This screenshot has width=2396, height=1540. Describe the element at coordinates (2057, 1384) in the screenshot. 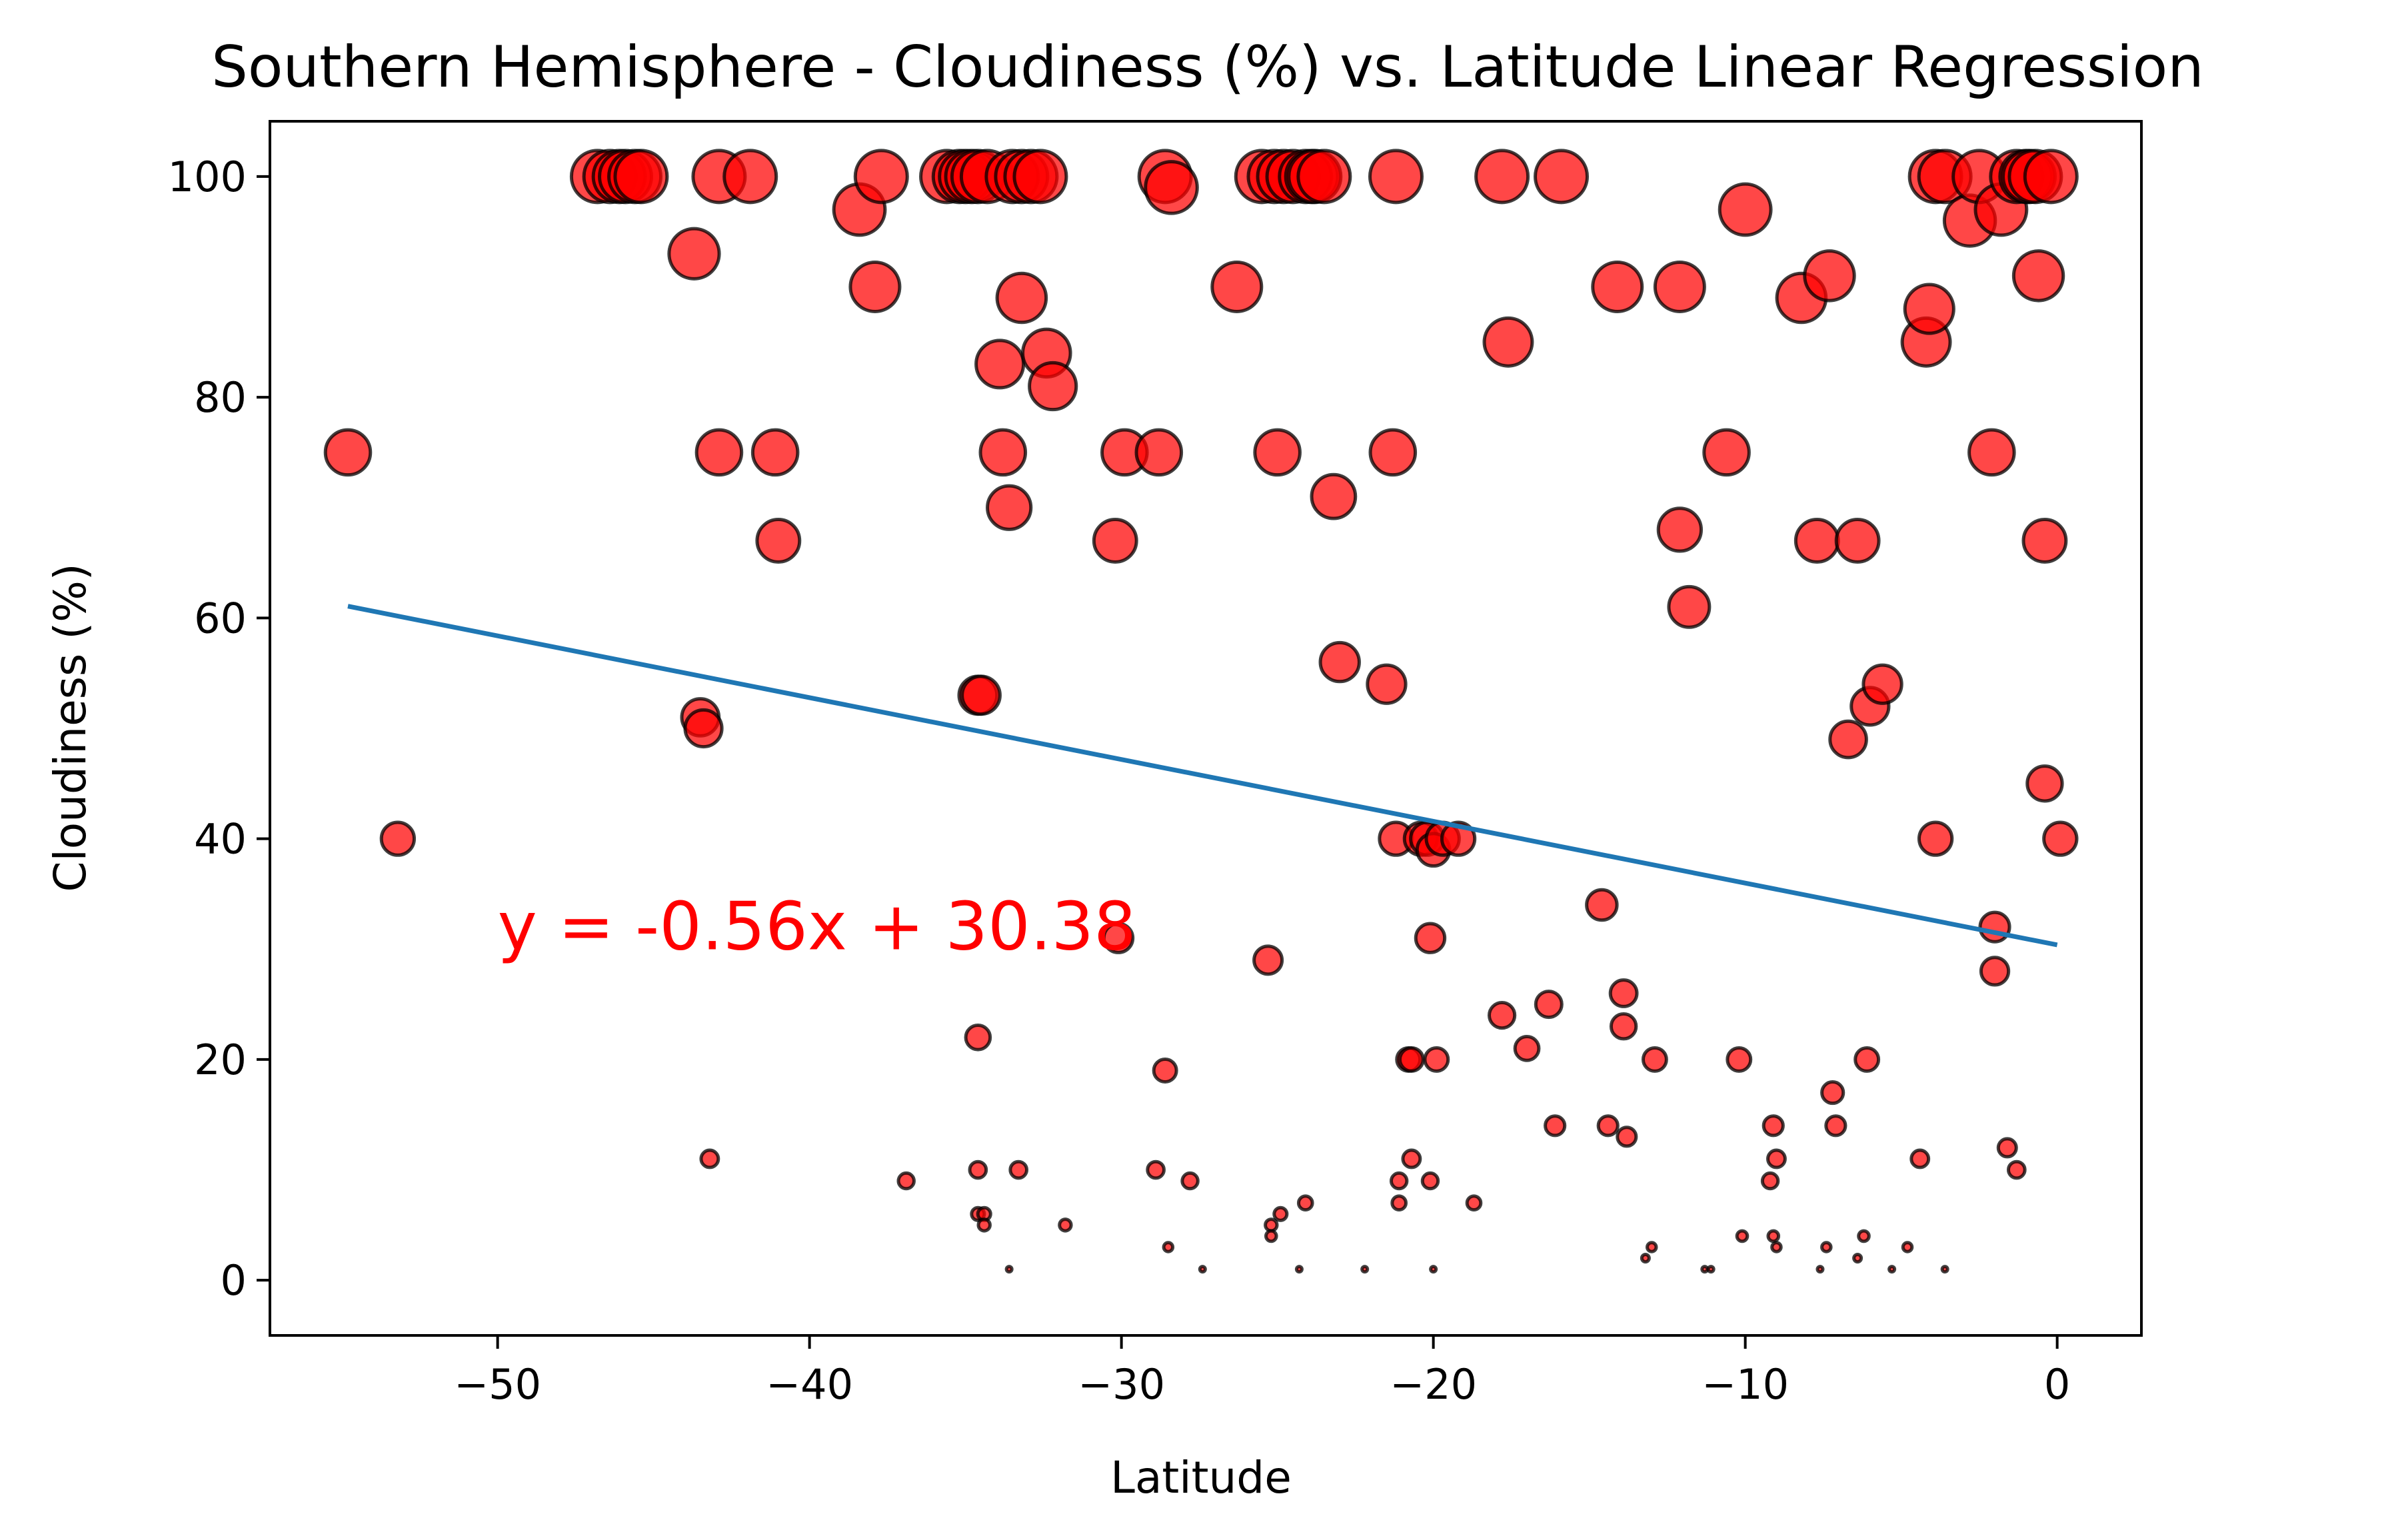

I see `x-tick-label: 0` at that location.